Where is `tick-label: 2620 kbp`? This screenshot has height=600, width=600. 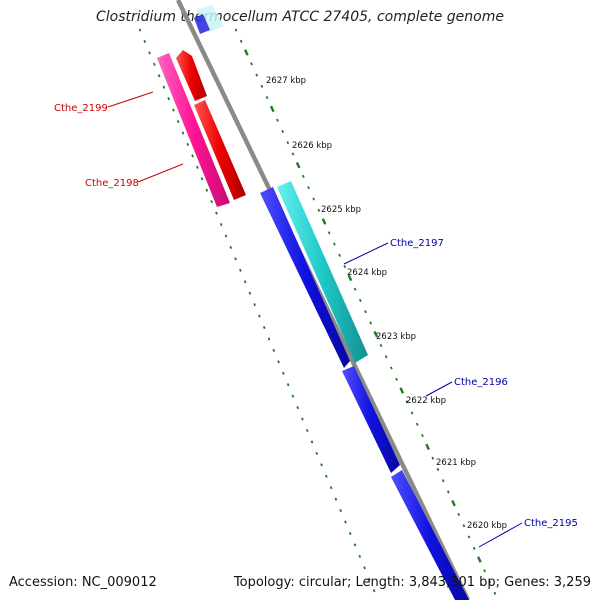
tick-label: 2620 kbp is located at coordinates (487, 526).